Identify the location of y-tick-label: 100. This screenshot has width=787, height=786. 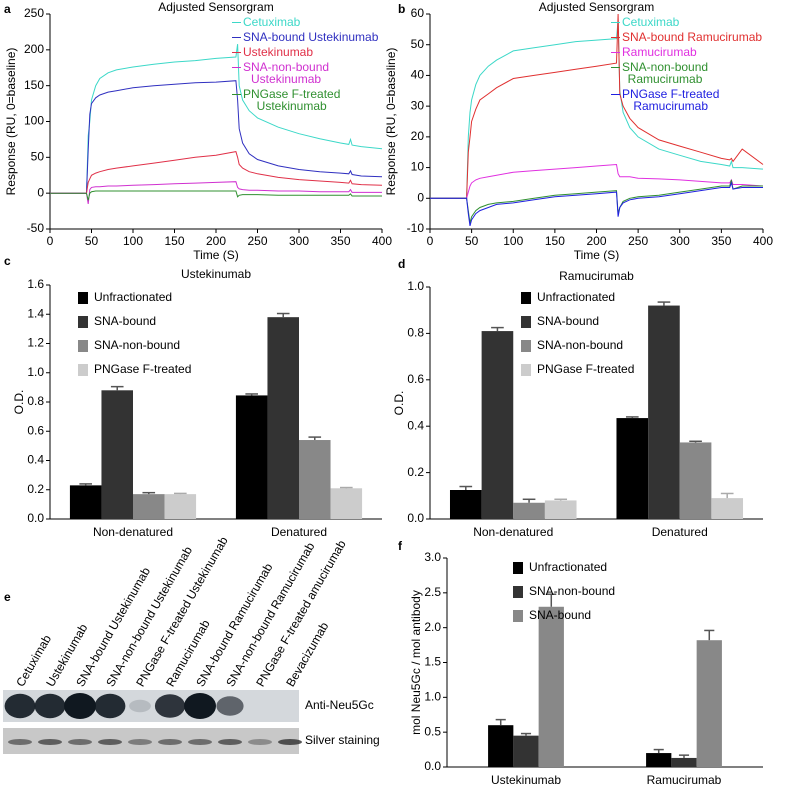
(34, 121).